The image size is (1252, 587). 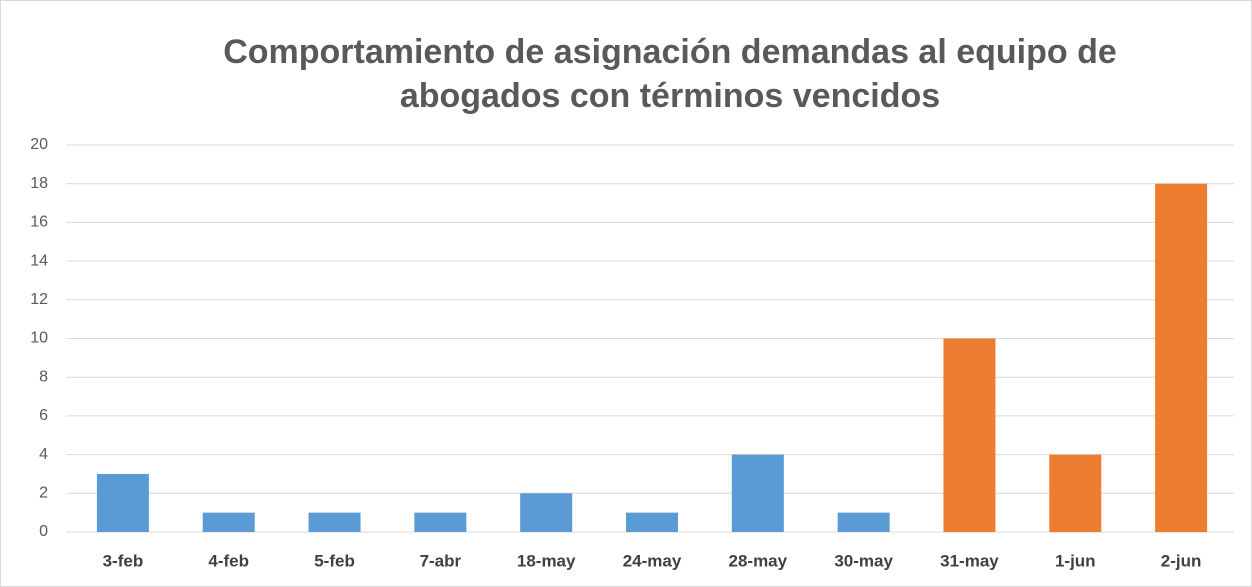 What do you see at coordinates (758, 560) in the screenshot?
I see `x-tick-label: 28-may` at bounding box center [758, 560].